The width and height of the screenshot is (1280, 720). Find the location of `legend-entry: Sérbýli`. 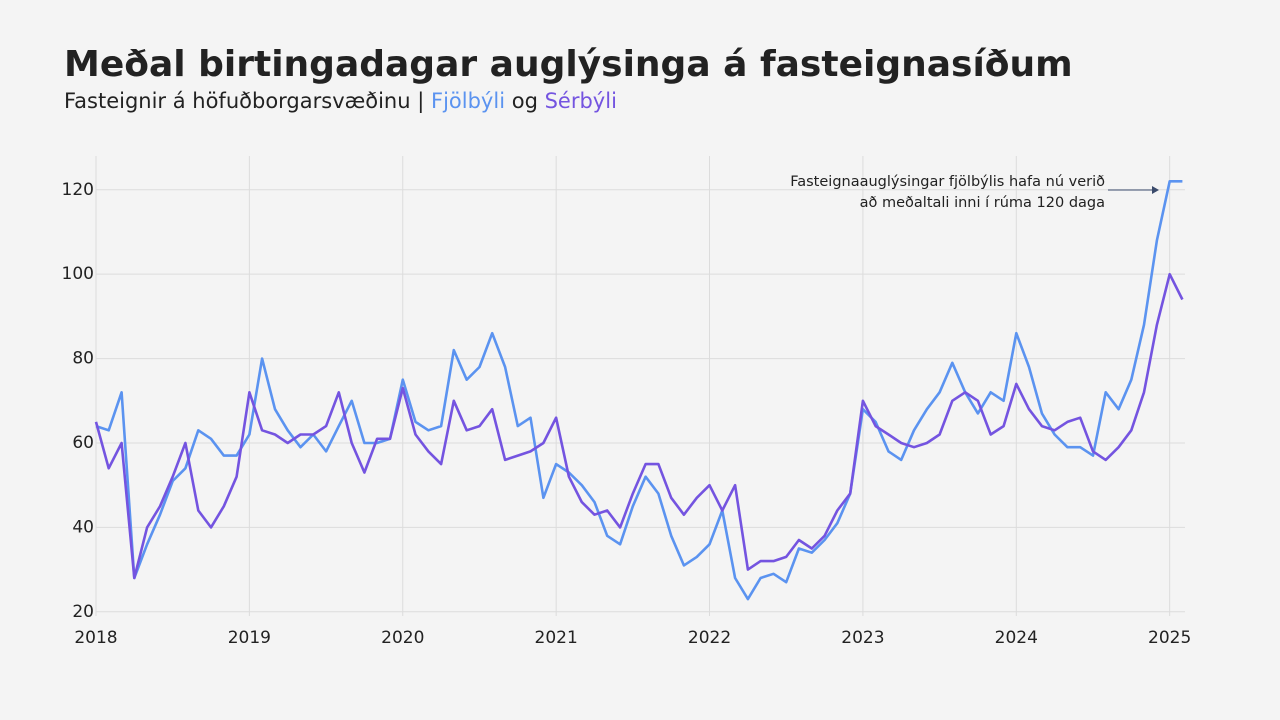

legend-entry: Sérbýli is located at coordinates (581, 101).